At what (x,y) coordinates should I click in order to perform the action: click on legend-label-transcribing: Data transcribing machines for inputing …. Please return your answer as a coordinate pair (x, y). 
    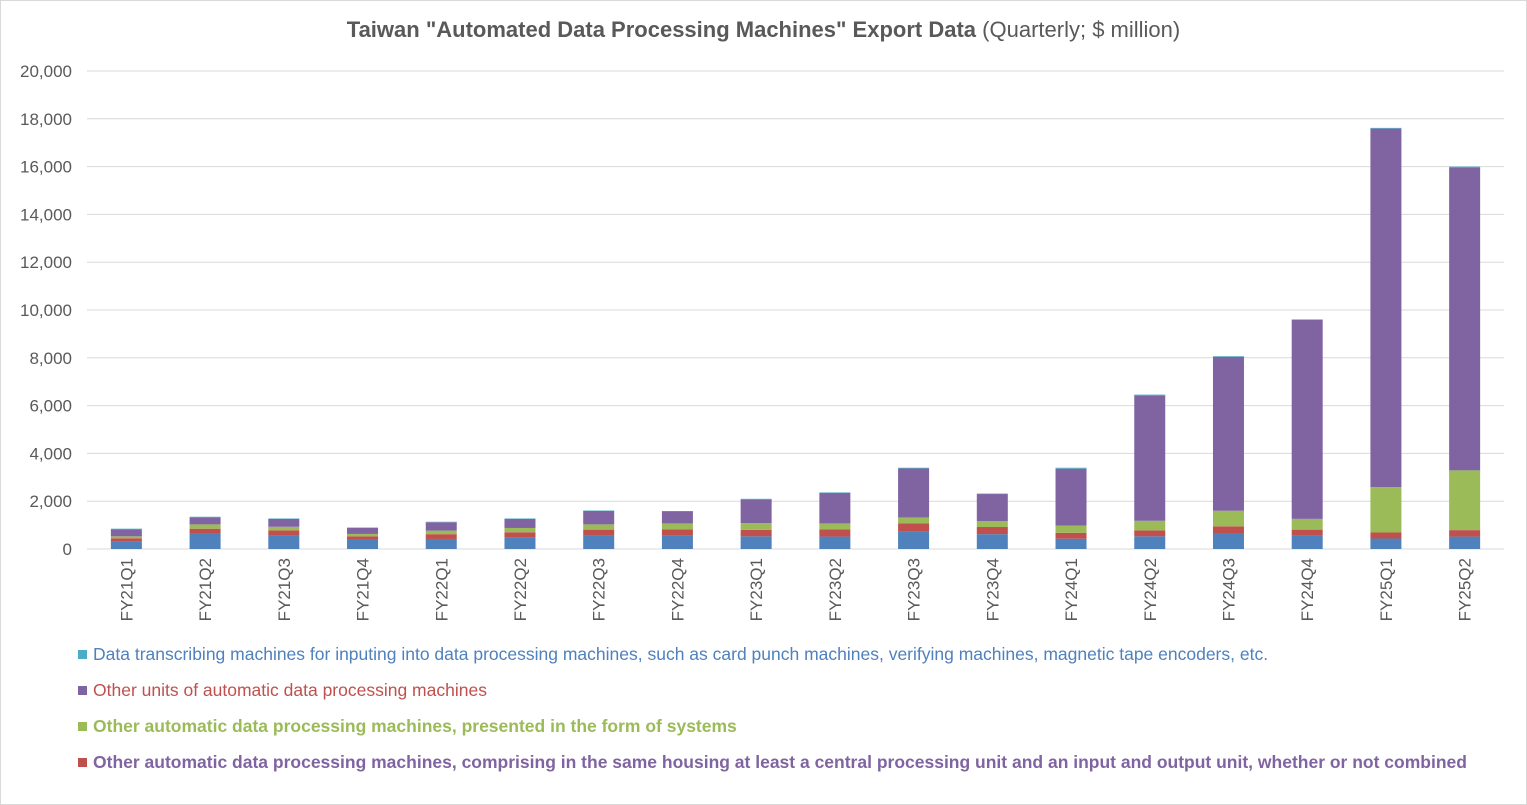
    Looking at the image, I should click on (681, 654).